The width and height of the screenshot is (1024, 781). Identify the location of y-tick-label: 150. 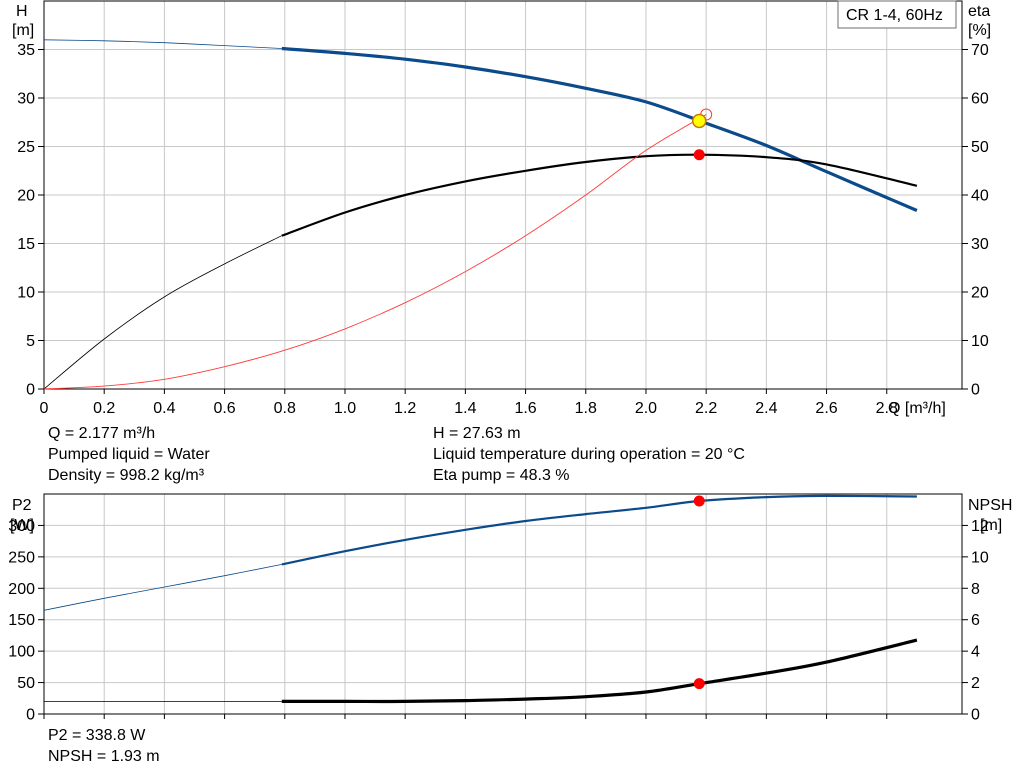
(21, 620).